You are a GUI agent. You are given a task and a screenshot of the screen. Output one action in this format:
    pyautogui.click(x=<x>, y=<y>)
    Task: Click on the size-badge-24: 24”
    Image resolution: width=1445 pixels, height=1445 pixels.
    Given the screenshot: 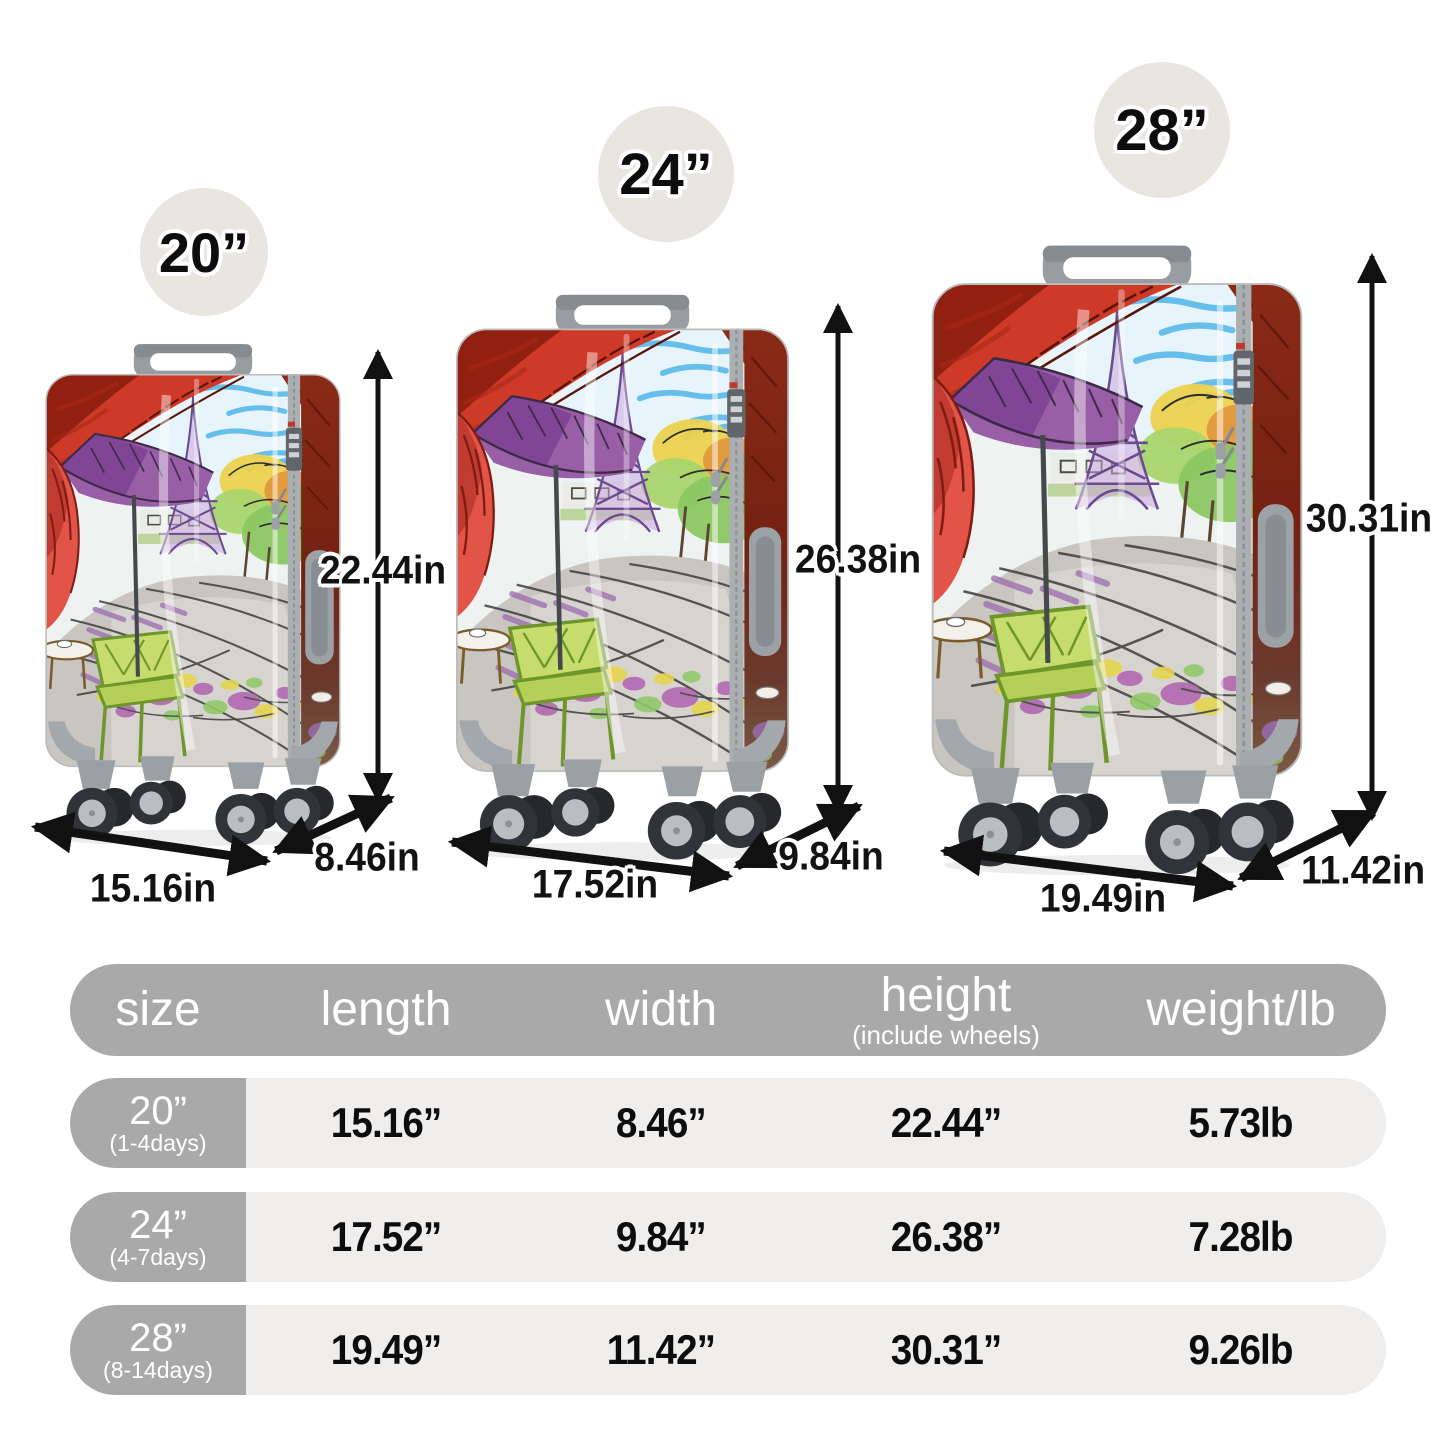 What is the action you would take?
    pyautogui.click(x=666, y=174)
    